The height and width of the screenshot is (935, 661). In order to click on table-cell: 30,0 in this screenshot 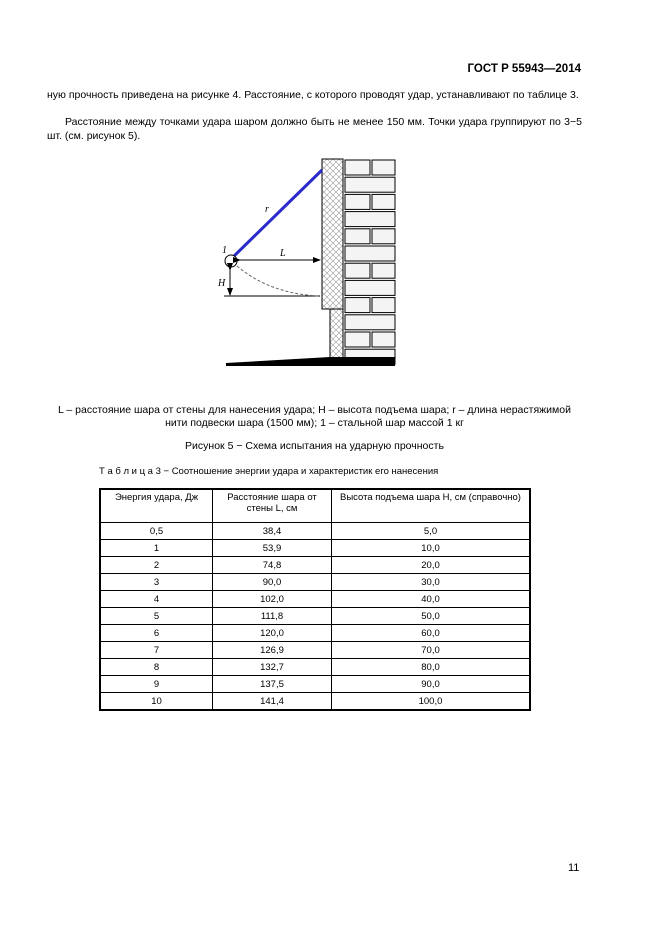, I will do `click(431, 582)`.